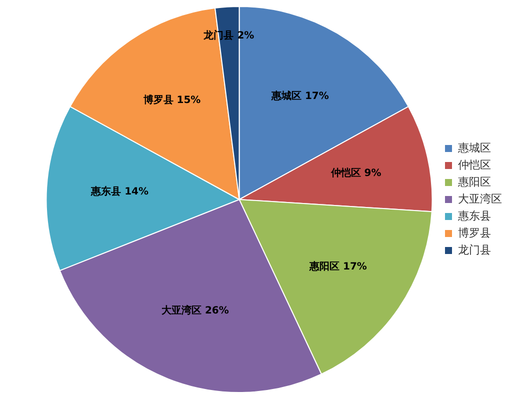  What do you see at coordinates (474, 233) in the screenshot?
I see `legend-label: 博罗县` at bounding box center [474, 233].